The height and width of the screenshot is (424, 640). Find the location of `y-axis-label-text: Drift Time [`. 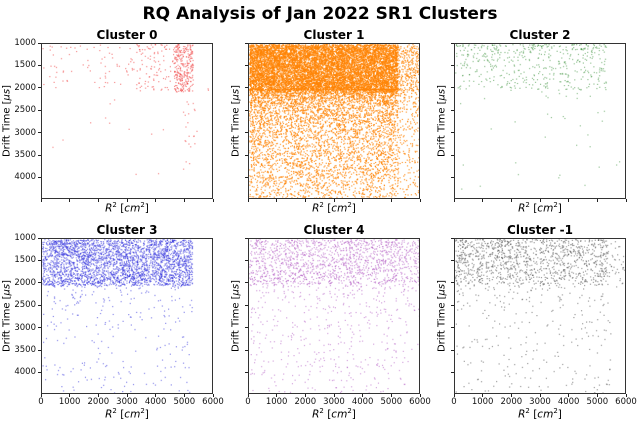

y-axis-label-text: Drift Time [ is located at coordinates (442, 324).